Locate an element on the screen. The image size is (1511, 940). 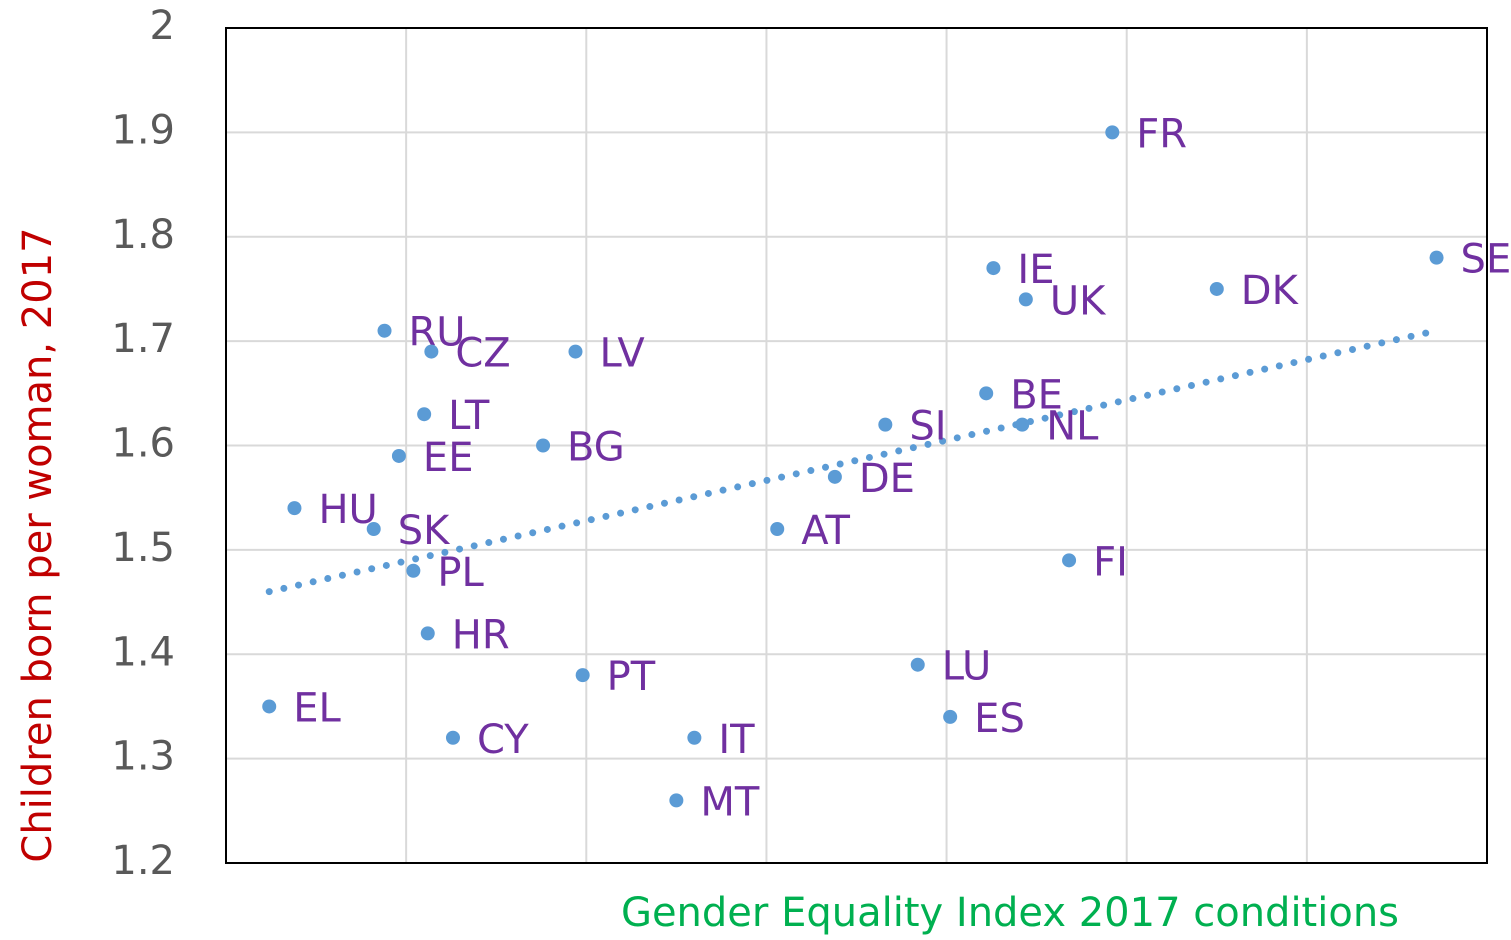
y-tick-label: 1.2 is located at coordinates (143, 861).